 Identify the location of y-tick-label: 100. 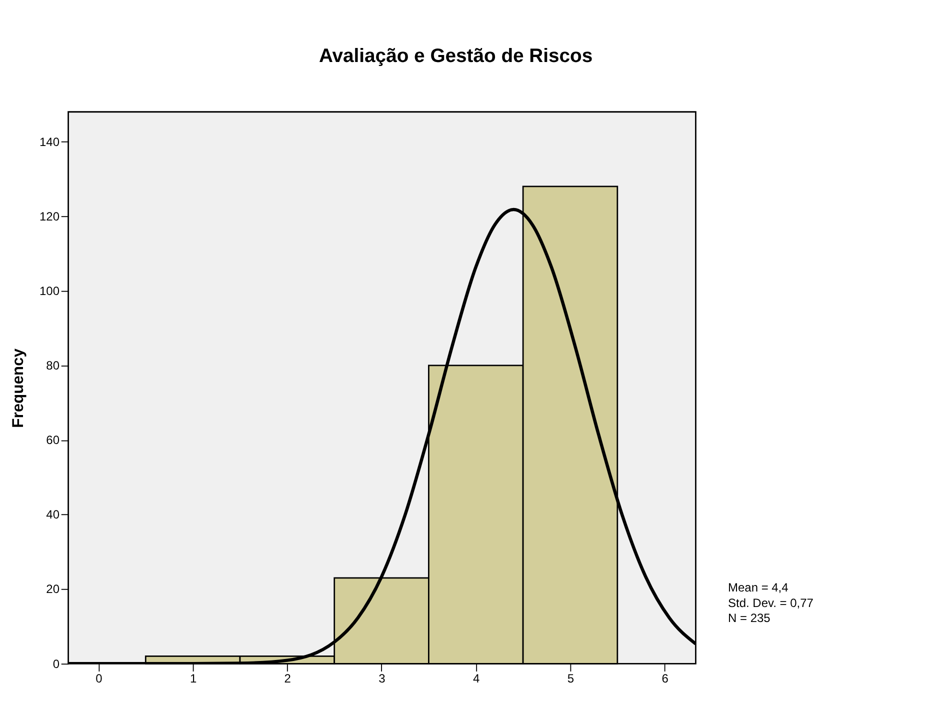
(50, 291).